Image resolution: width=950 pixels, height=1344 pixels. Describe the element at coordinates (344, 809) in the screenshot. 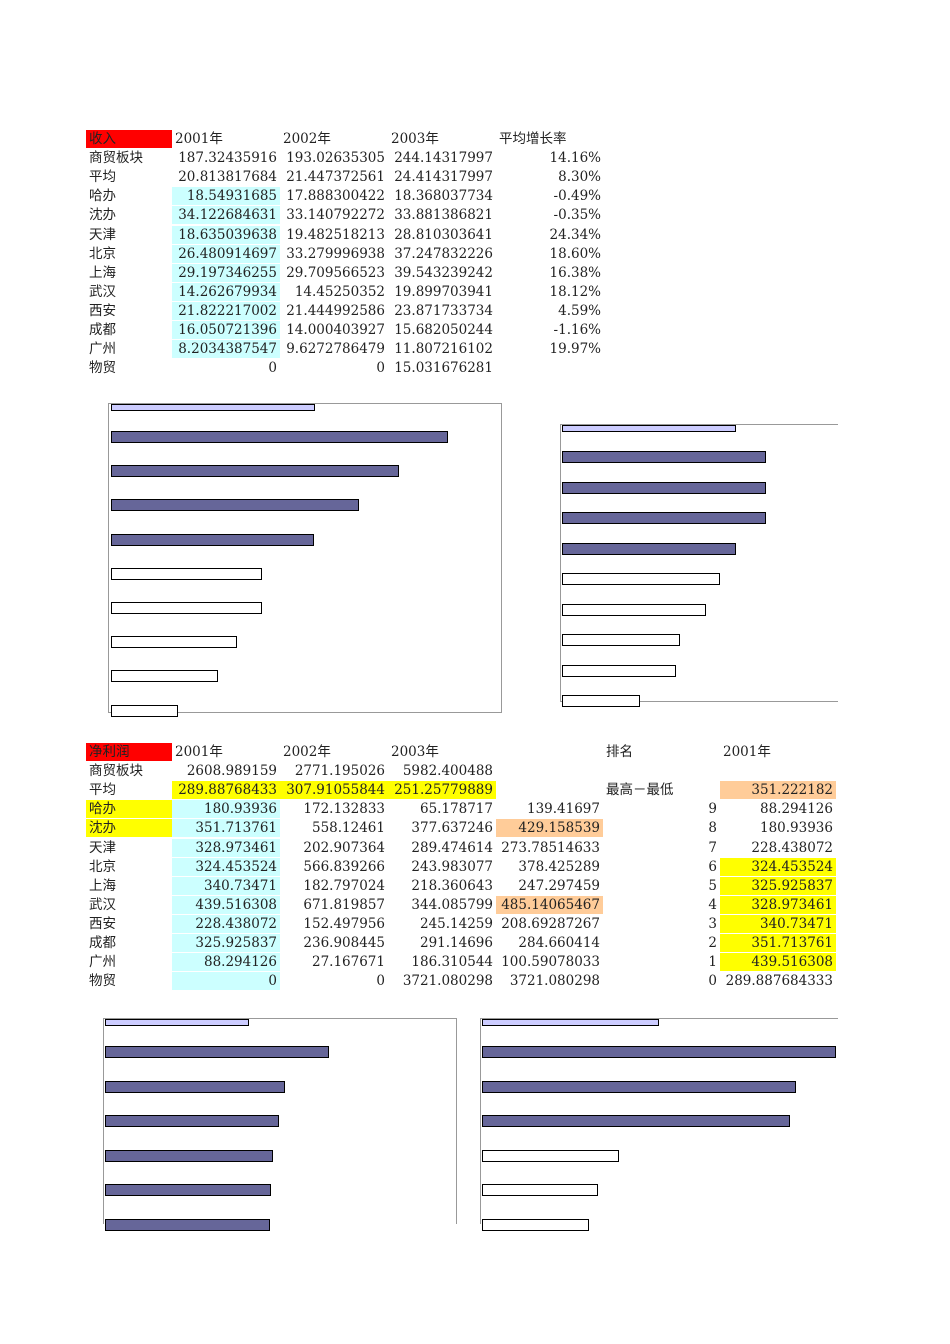

I see `profit-cell-2002: 172.132833` at that location.